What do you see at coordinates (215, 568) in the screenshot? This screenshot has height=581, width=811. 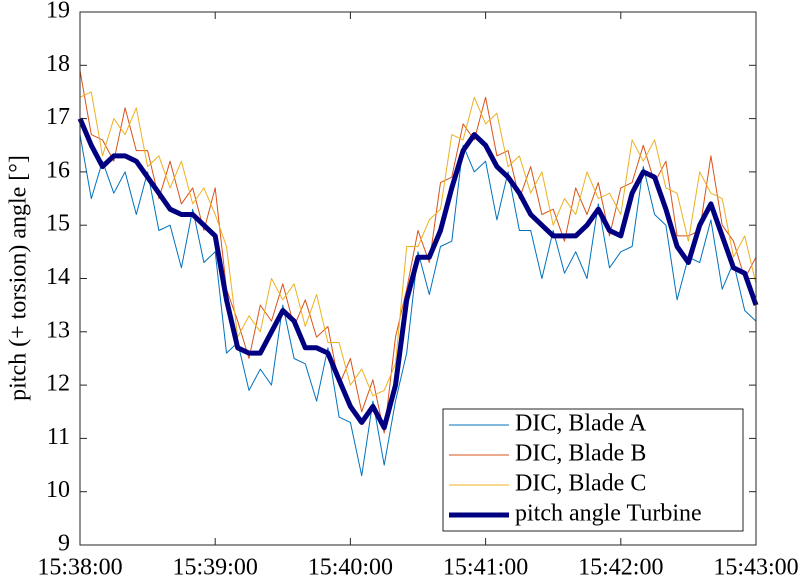 I see `x-tick-label: 15:39:00` at bounding box center [215, 568].